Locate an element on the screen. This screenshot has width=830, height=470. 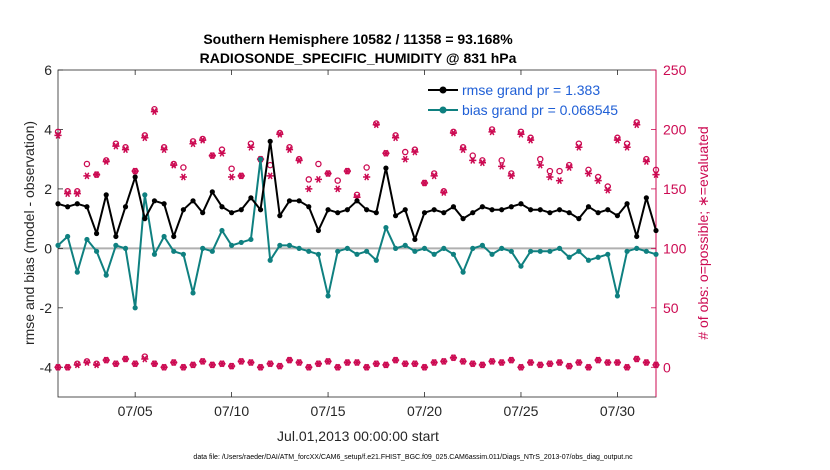
x-tick-label: 07/25 is located at coordinates (520, 411).